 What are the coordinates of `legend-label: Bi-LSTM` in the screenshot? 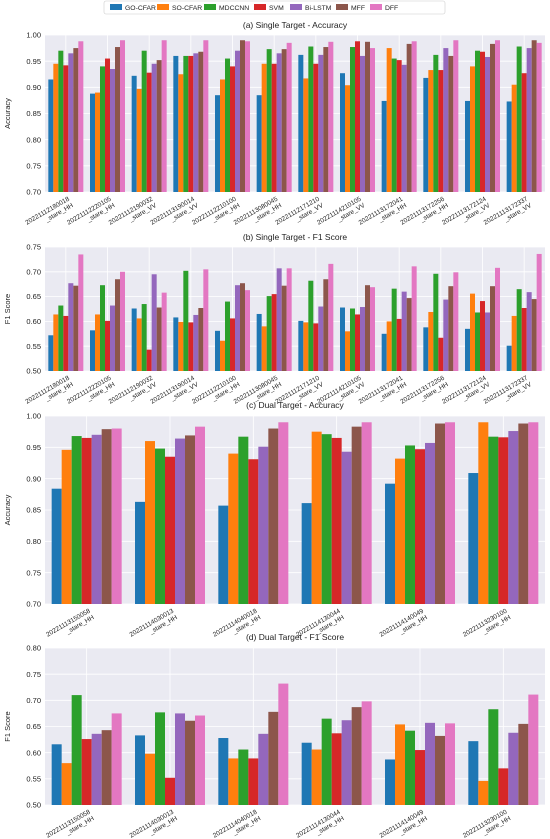 It's located at (318, 8).